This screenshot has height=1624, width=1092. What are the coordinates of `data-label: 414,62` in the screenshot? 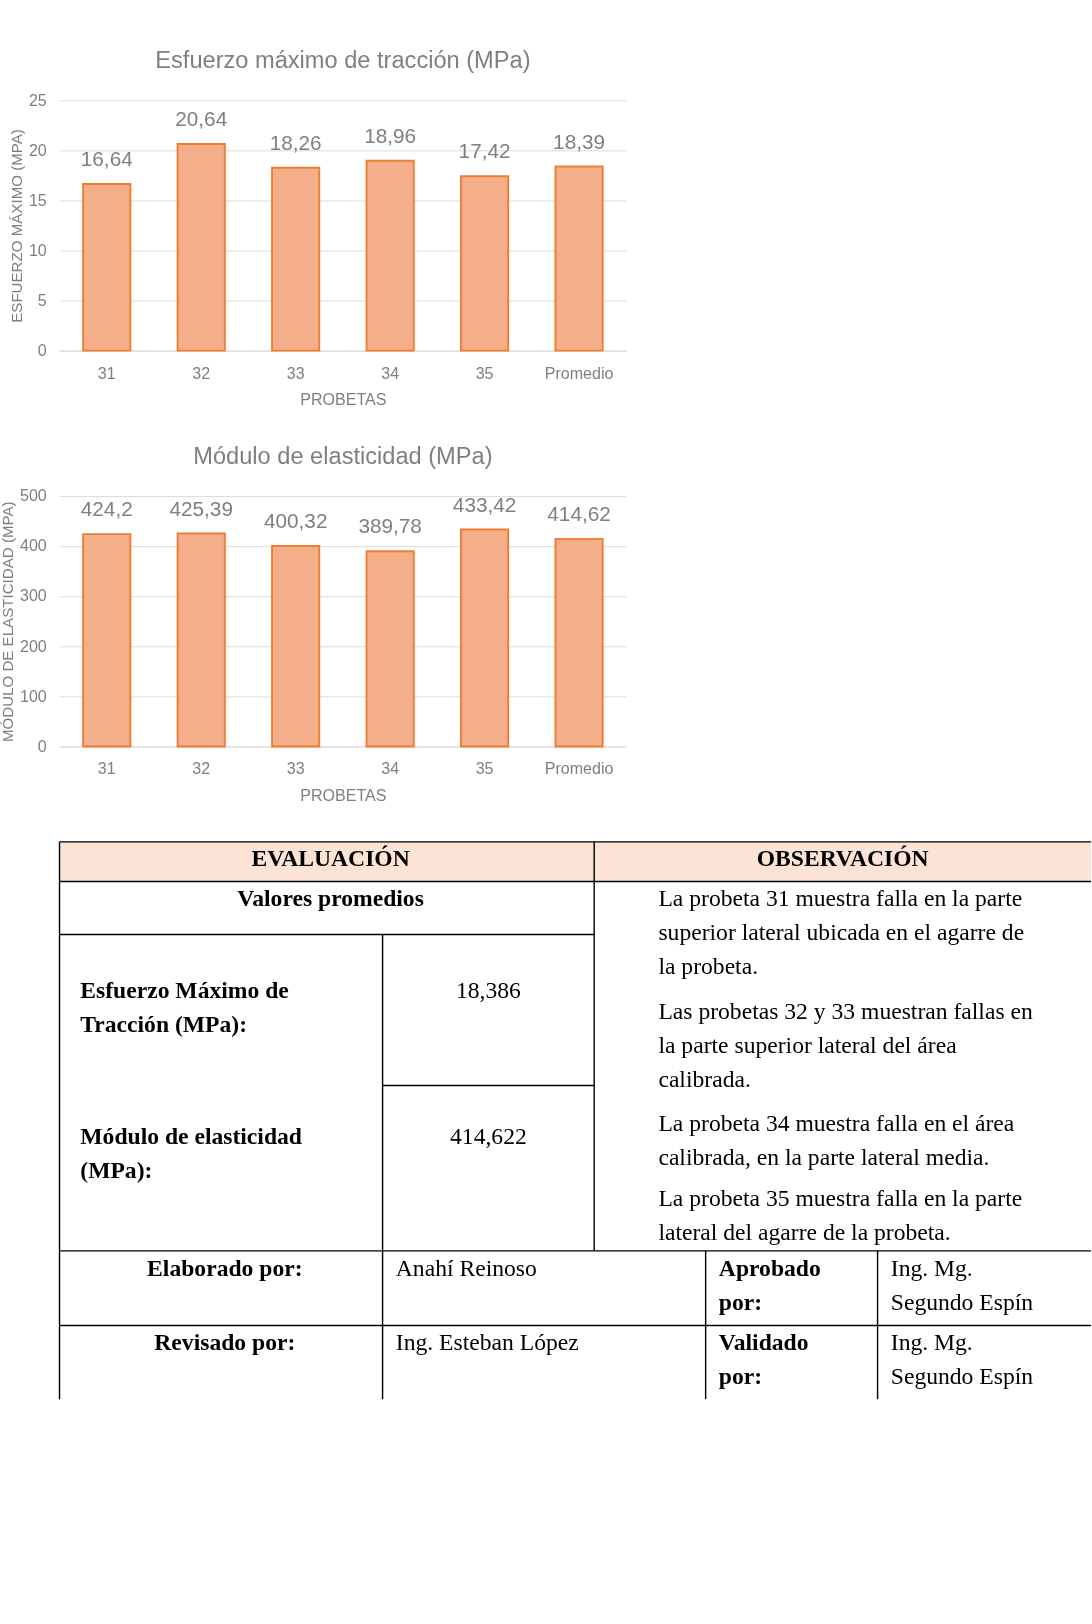 It's located at (579, 513).